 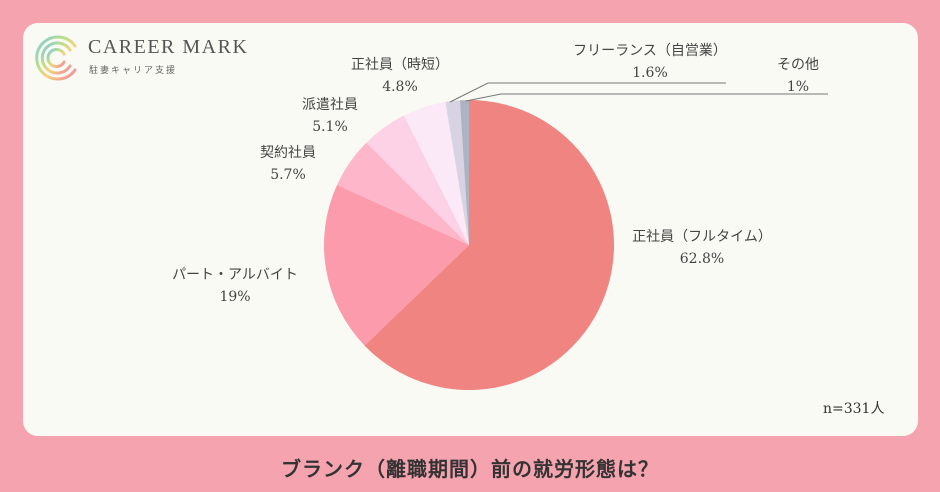 I want to click on chart-title: ブランク（離職期間）前の就労形態は？, so click(x=470, y=469).